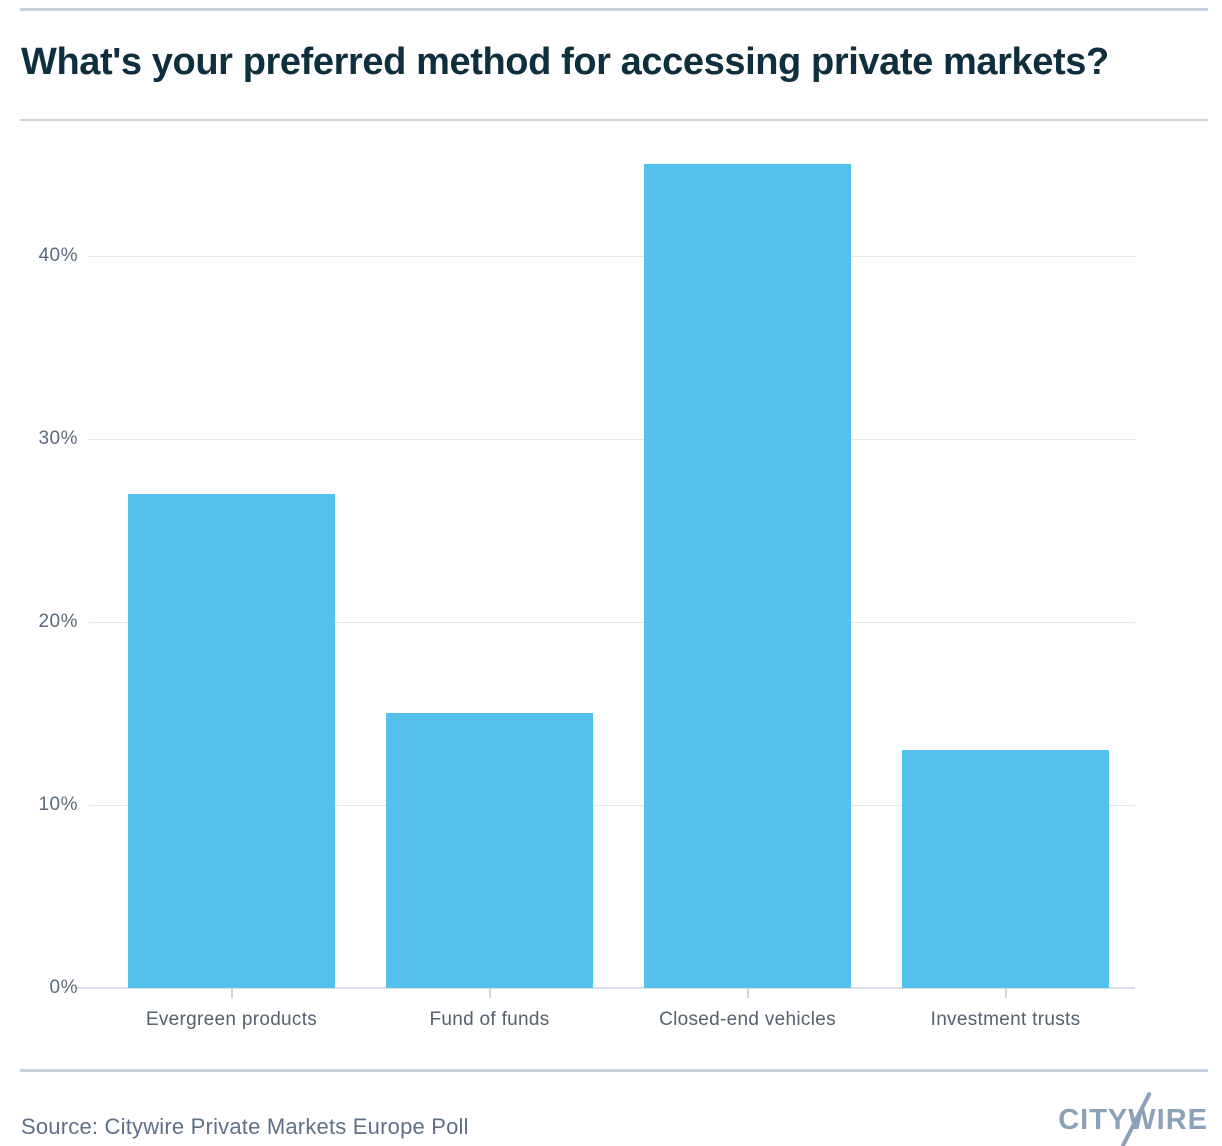 This screenshot has width=1222, height=1146. What do you see at coordinates (58, 255) in the screenshot?
I see `y-axis-label: 40%` at bounding box center [58, 255].